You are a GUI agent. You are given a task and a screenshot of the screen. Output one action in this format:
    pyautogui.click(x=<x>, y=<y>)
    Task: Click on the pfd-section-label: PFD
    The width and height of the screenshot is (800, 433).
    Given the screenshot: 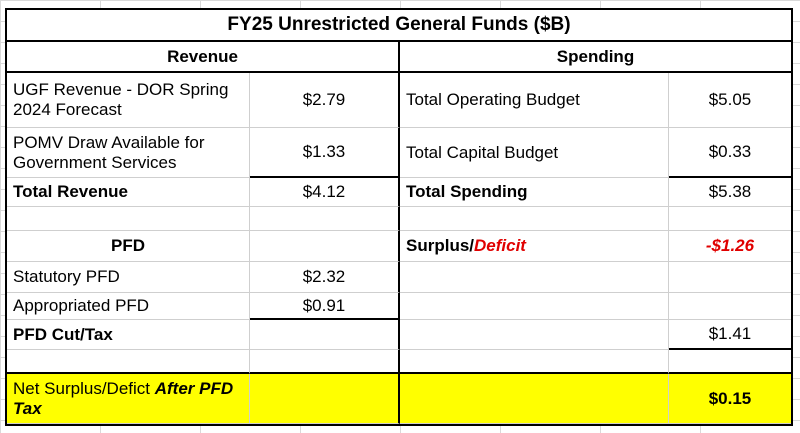 What is the action you would take?
    pyautogui.click(x=128, y=246)
    